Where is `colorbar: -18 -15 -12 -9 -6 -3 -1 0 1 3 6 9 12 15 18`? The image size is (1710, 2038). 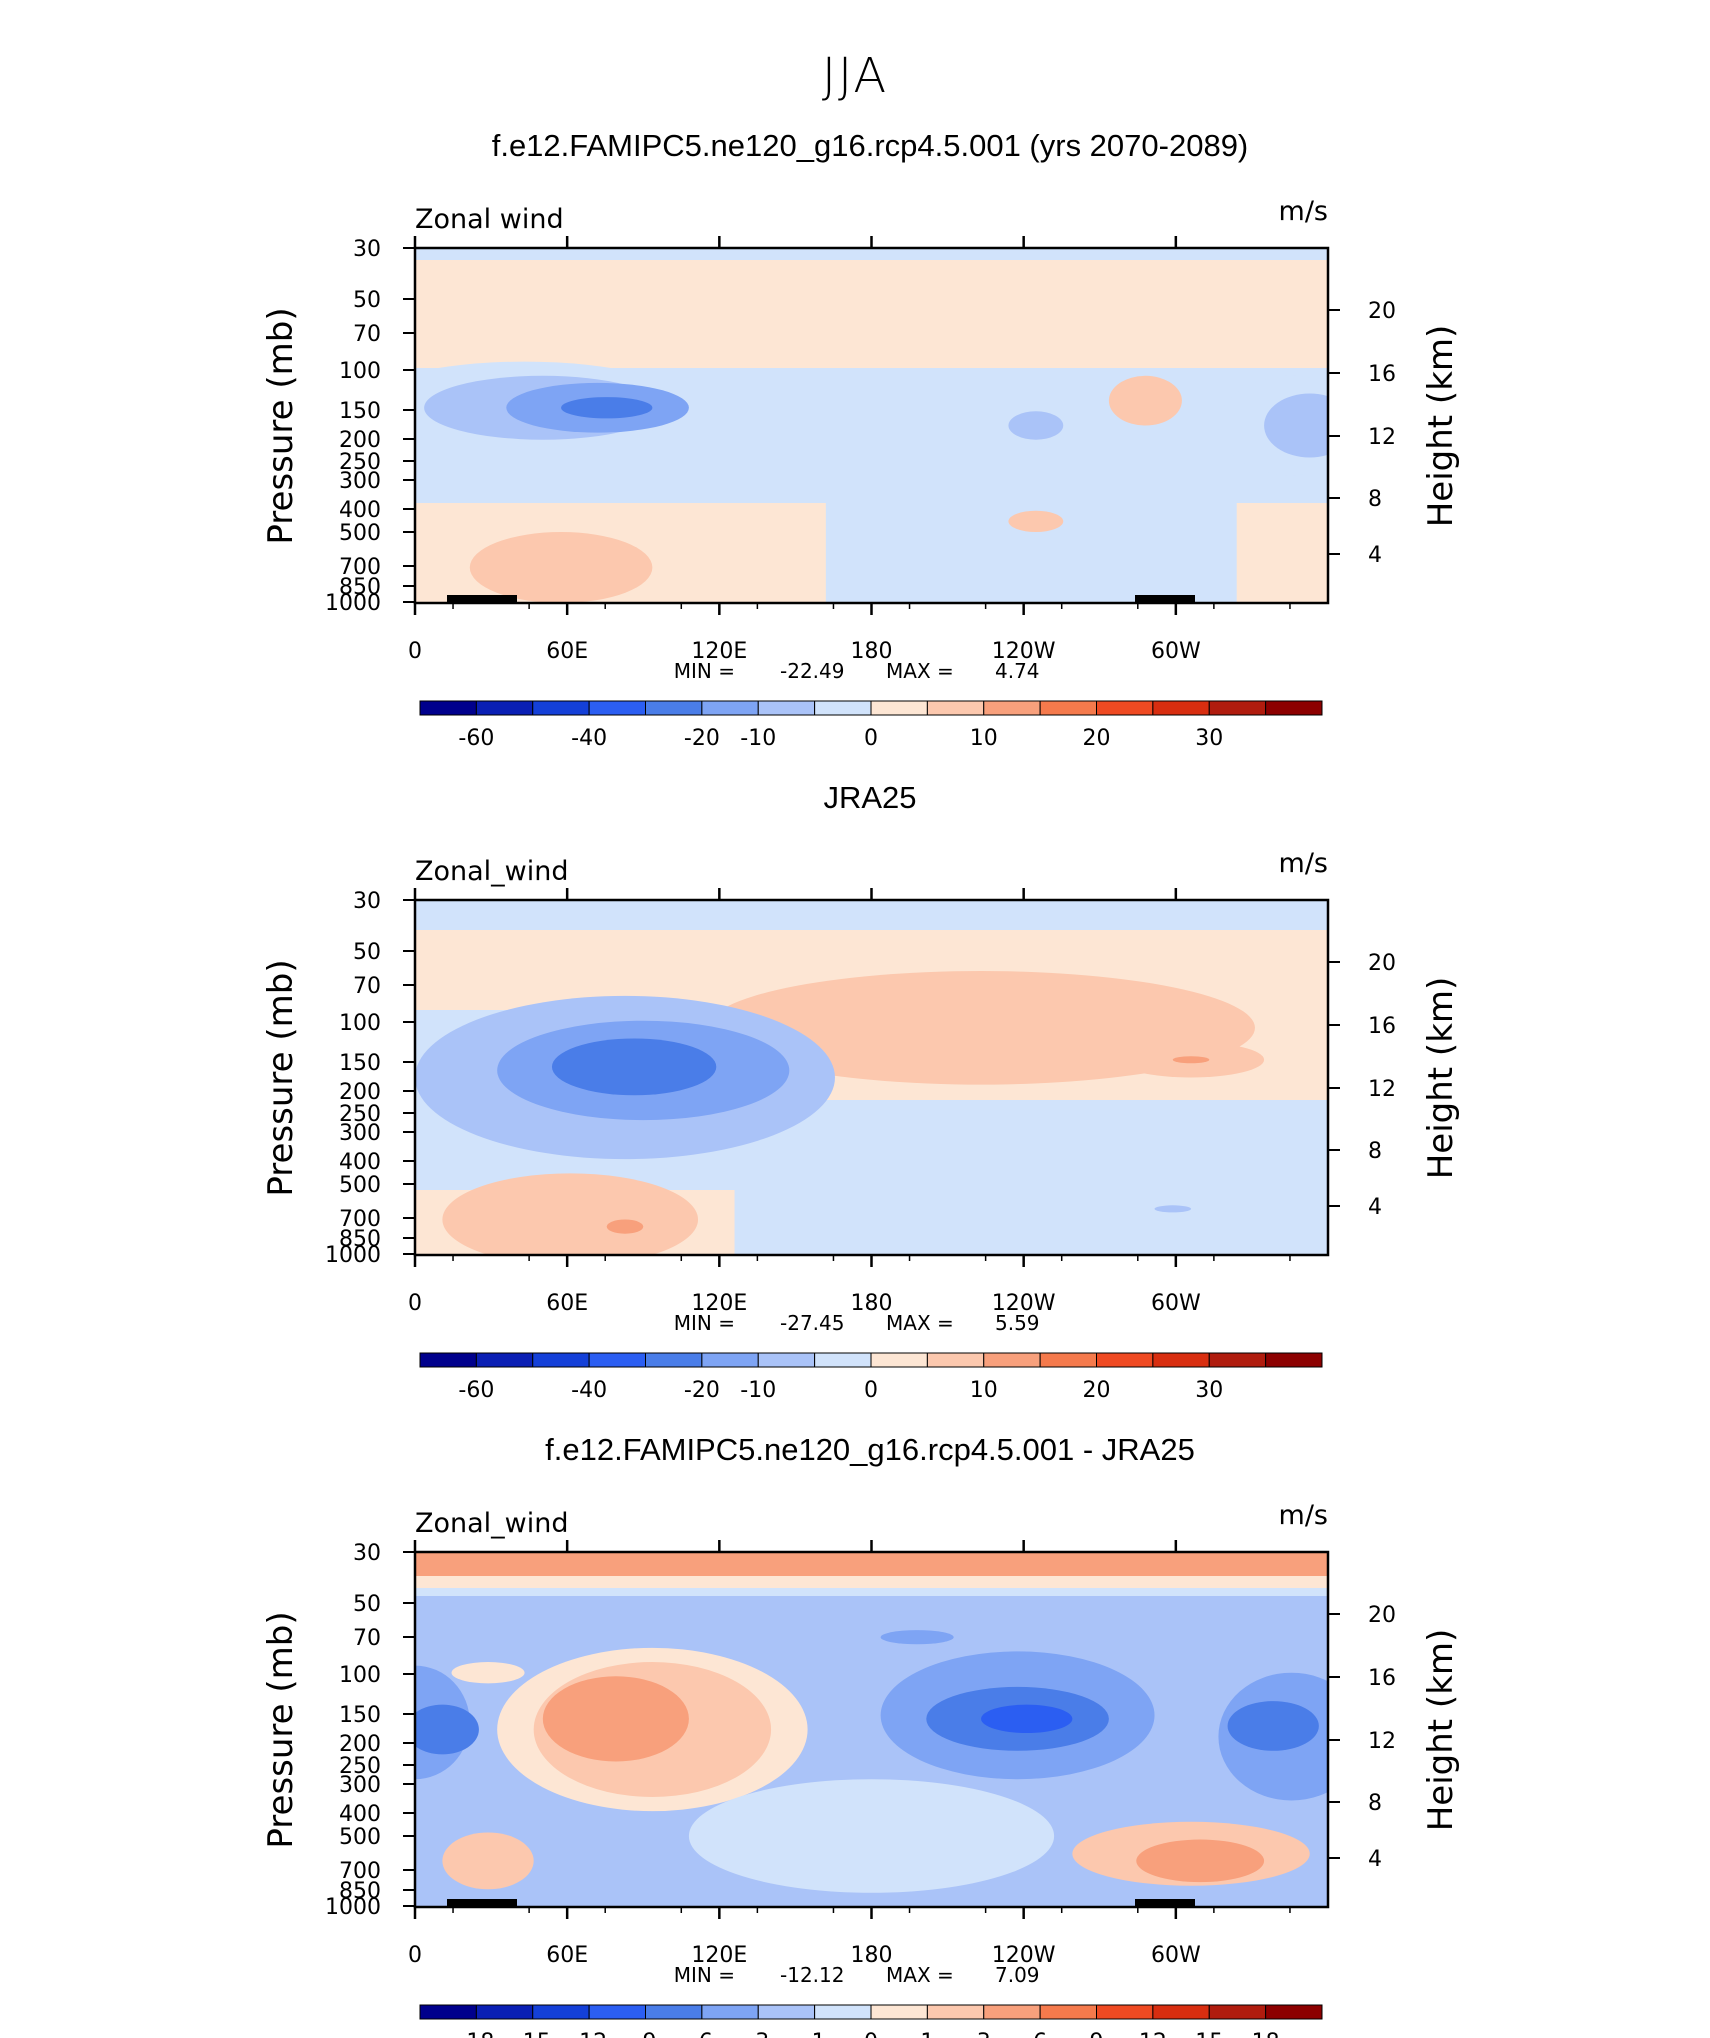
colorbar: -18 -15 -12 -9 -6 -3 -1 0 1 3 6 9 12 15 18 is located at coordinates (871, 2021).